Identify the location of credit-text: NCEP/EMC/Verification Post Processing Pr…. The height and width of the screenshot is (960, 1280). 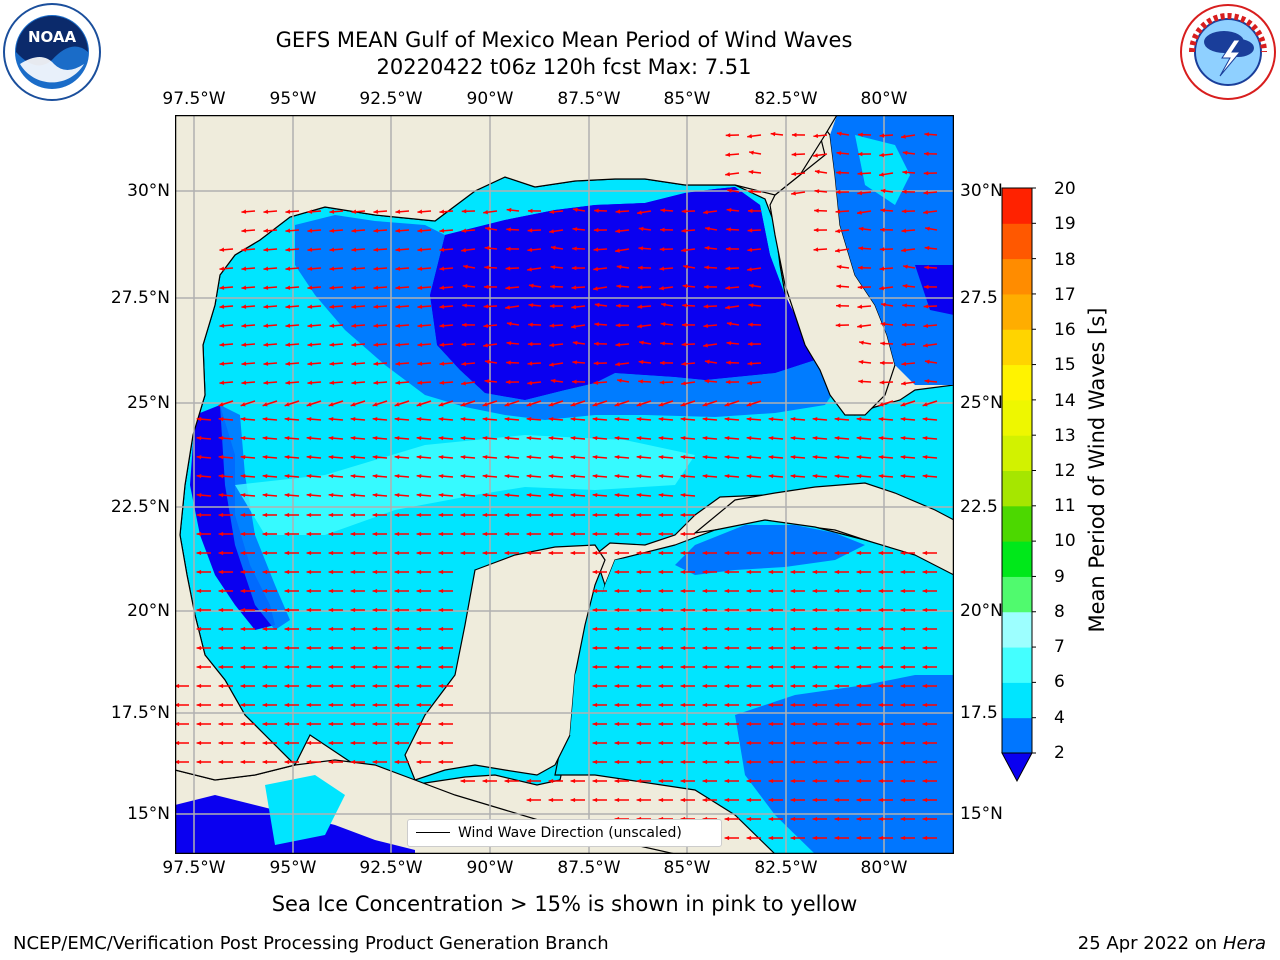
(311, 943).